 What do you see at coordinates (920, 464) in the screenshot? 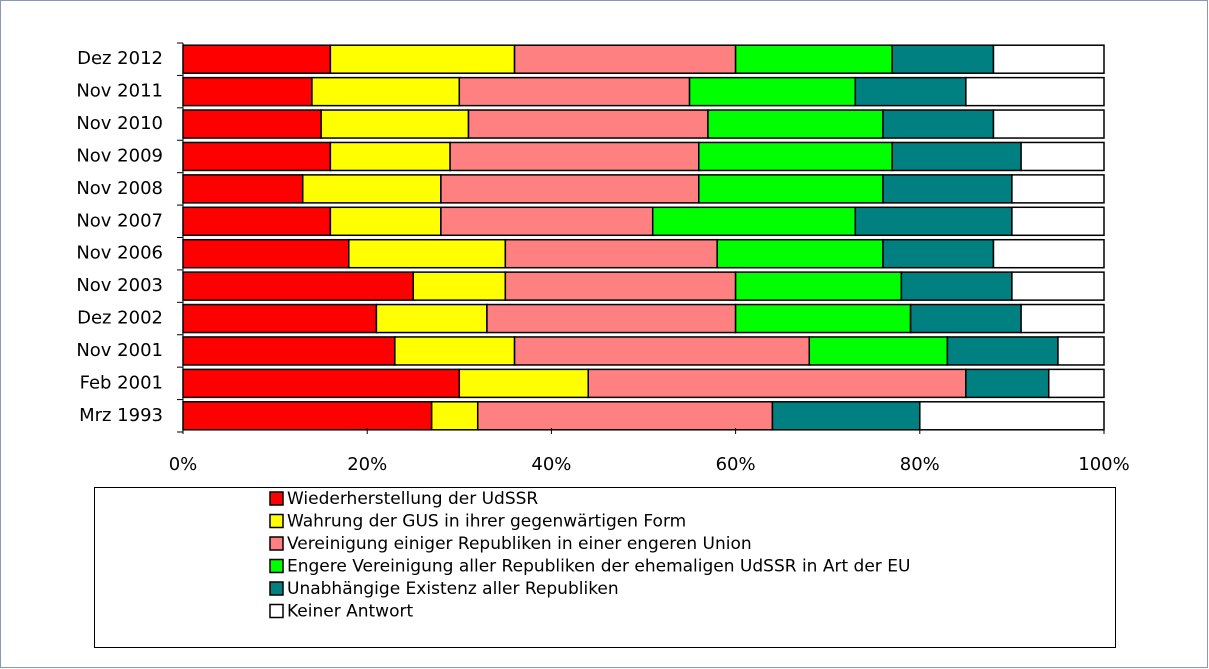
I see `x-tick-label: 80%` at bounding box center [920, 464].